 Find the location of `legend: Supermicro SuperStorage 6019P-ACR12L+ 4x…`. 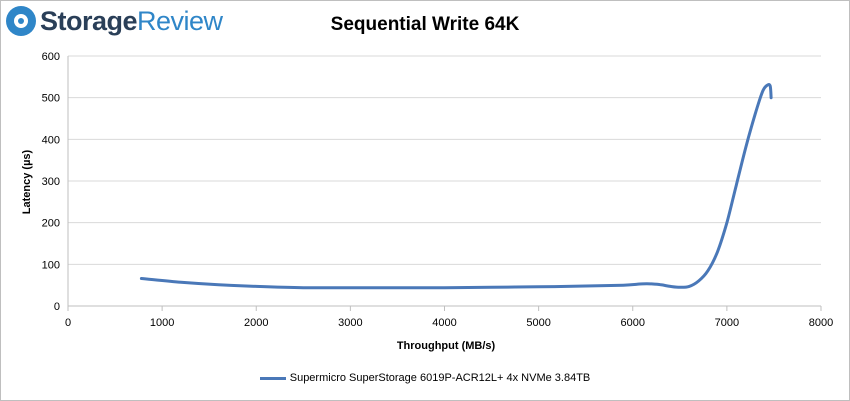

legend: Supermicro SuperStorage 6019P-ACR12L+ 4x… is located at coordinates (425, 378).